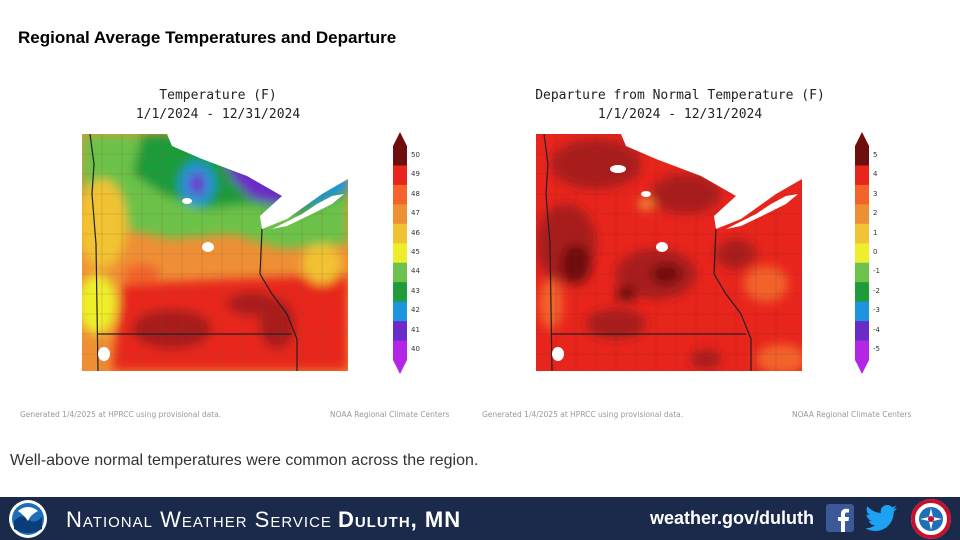 This screenshot has width=960, height=540. I want to click on legend-tick-label: 45, so click(415, 252).